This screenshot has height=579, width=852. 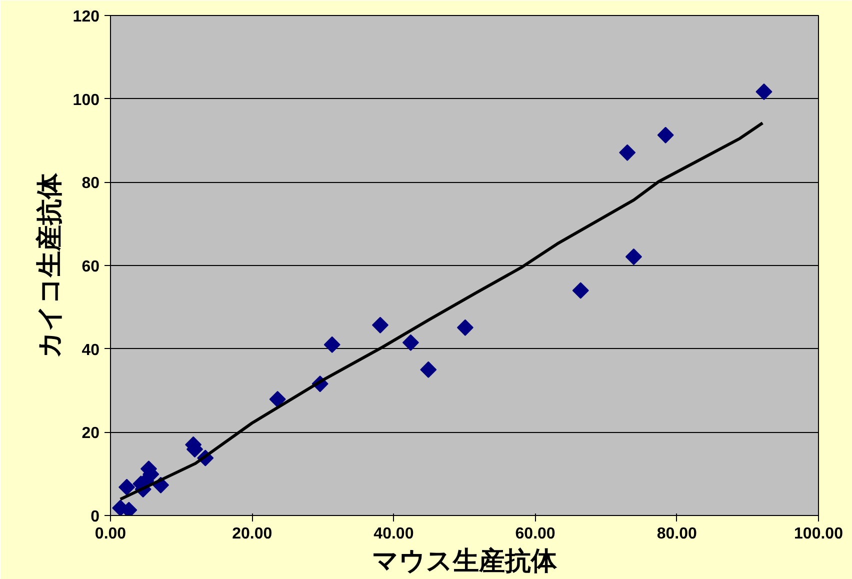 What do you see at coordinates (91, 350) in the screenshot?
I see `y-tick-label: 40` at bounding box center [91, 350].